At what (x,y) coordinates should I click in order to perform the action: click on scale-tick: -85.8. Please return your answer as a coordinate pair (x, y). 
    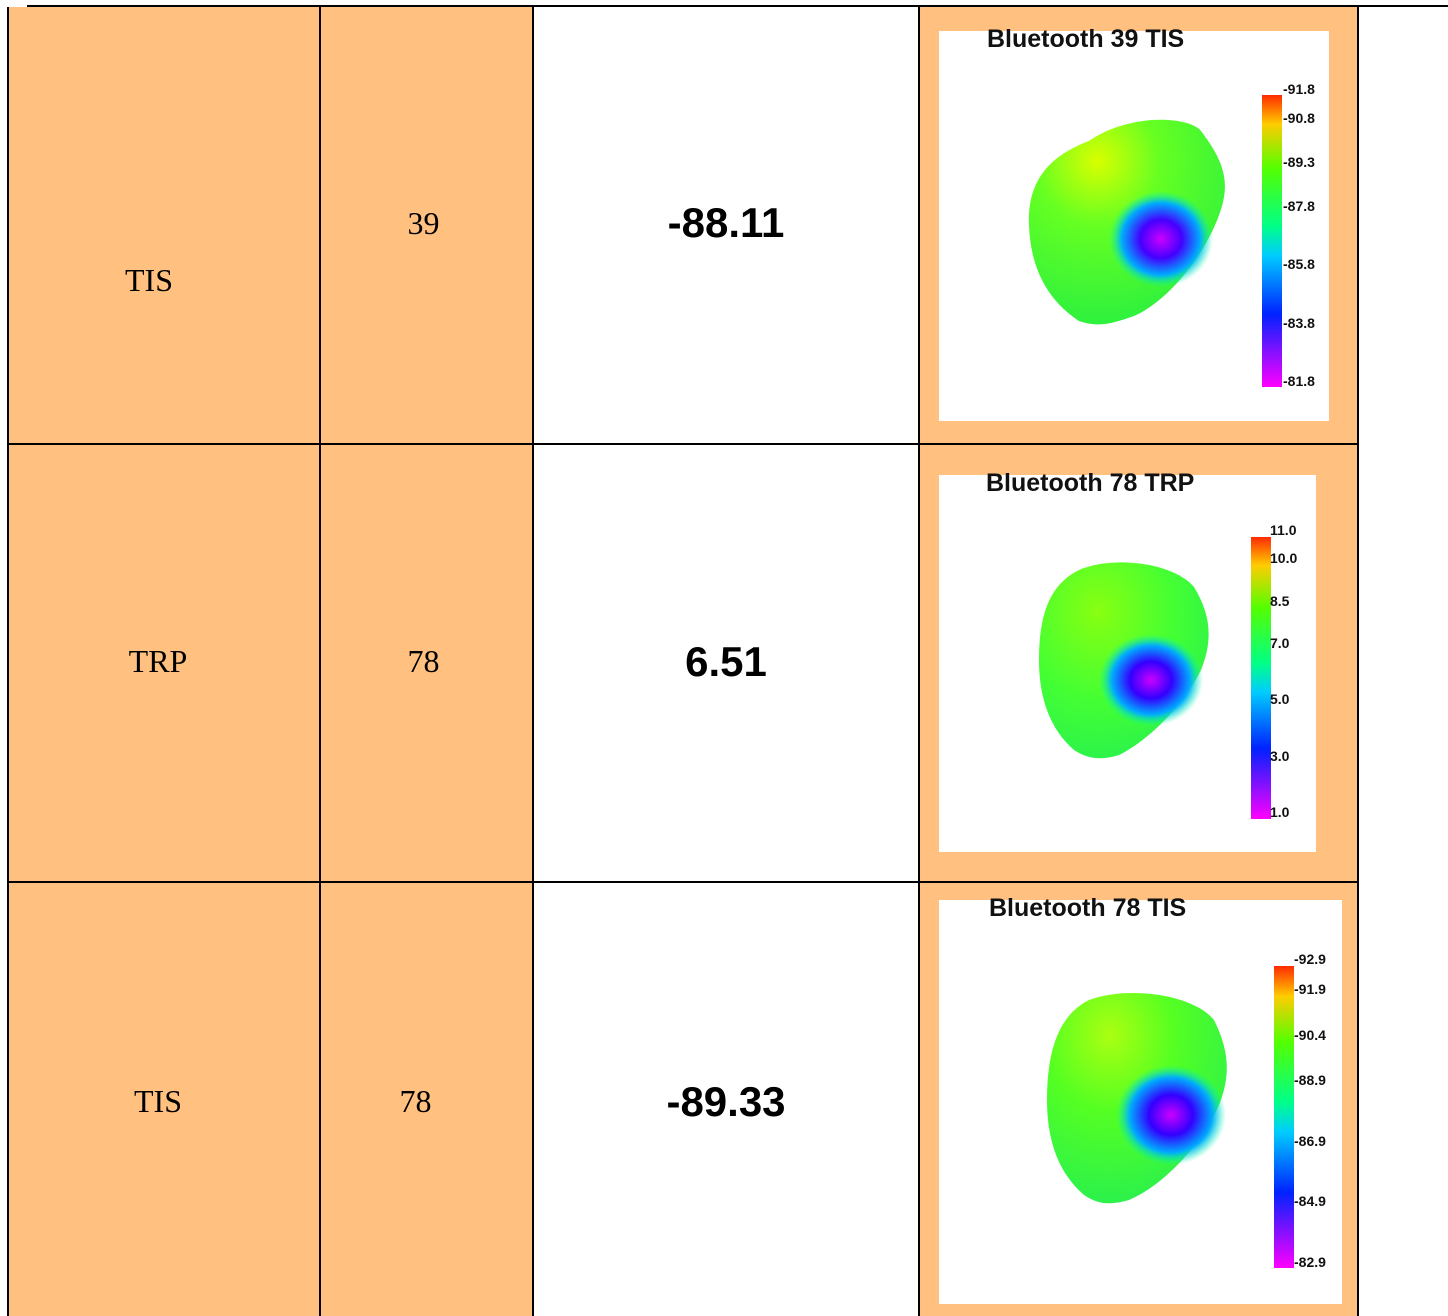
    Looking at the image, I should click on (1299, 264).